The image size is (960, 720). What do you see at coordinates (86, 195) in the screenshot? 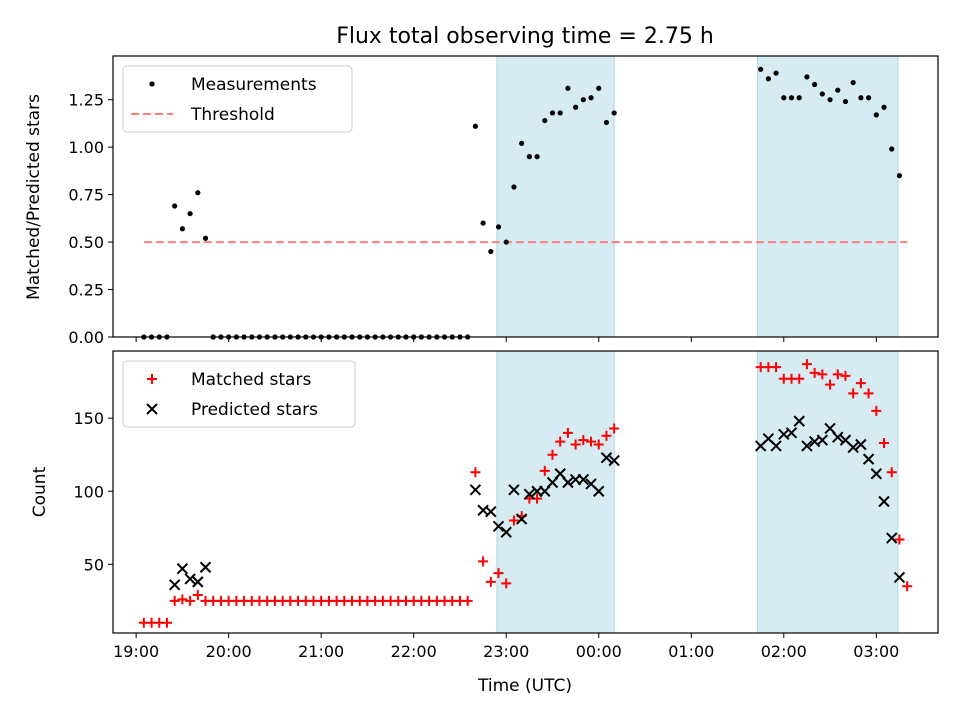
I see `y-tick-label: 0.75` at bounding box center [86, 195].